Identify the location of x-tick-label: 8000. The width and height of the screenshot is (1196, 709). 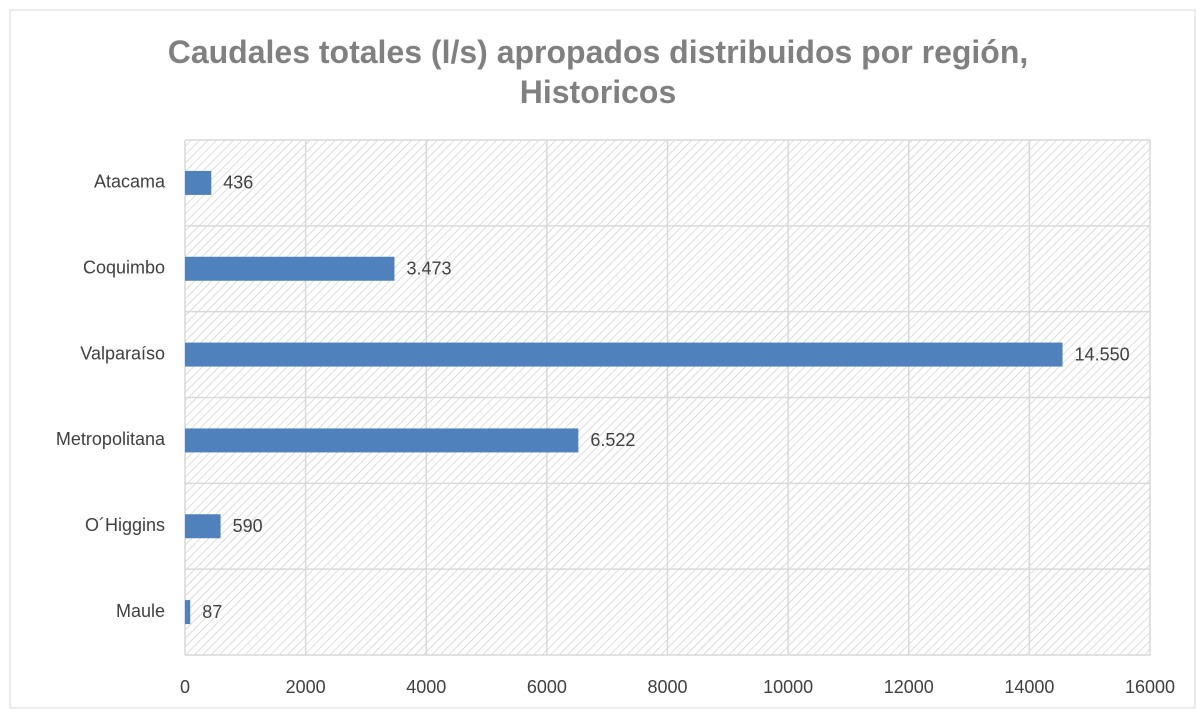
(667, 687).